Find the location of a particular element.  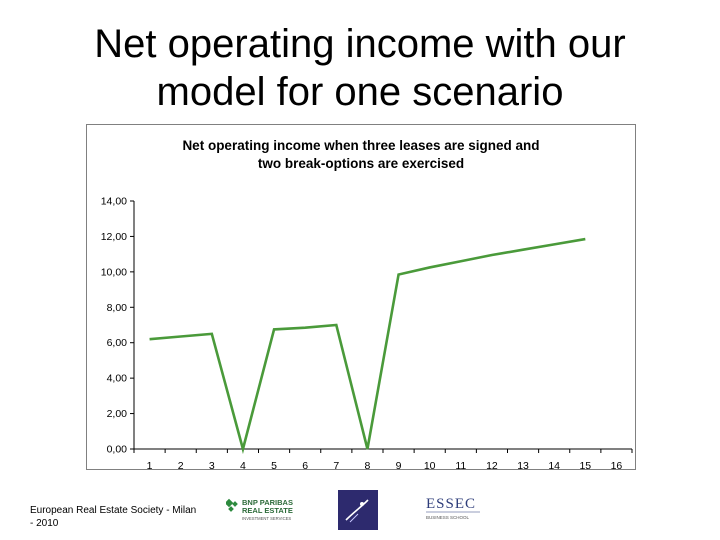

chart-title-line2: two break-options are exercised is located at coordinates (361, 163).